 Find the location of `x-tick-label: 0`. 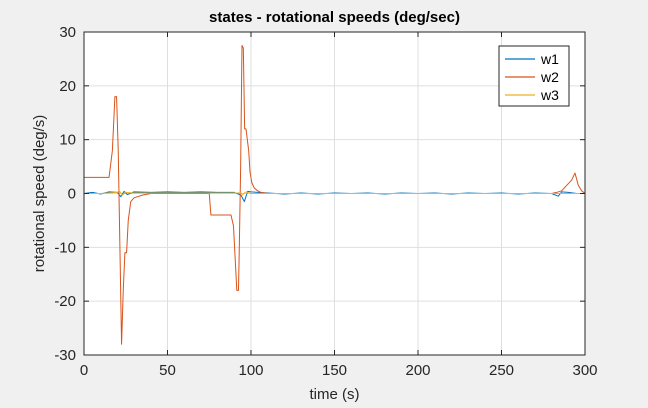

x-tick-label: 0 is located at coordinates (84, 370).